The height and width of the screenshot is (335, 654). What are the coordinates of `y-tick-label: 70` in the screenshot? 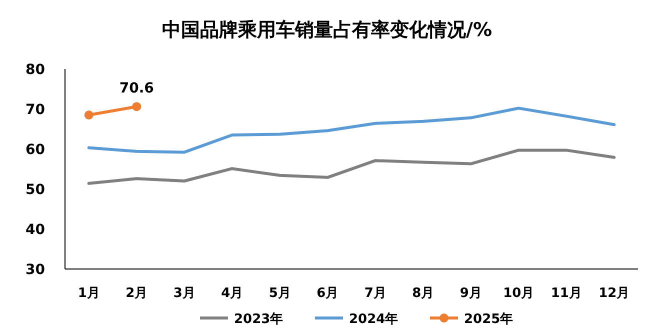 It's located at (36, 110).